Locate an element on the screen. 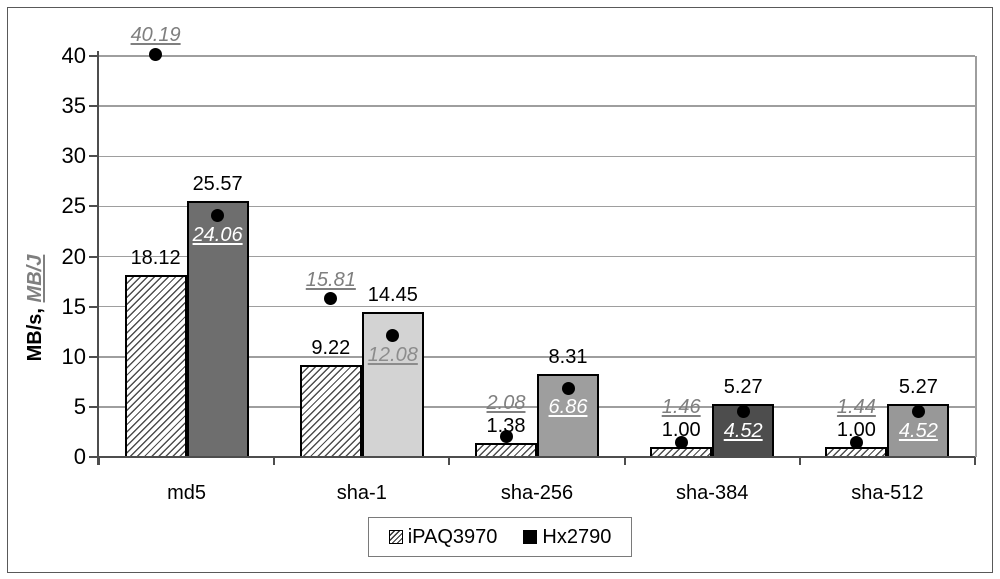 This screenshot has width=1000, height=579. label-mbs-hx2790-sha-512: 5.27 is located at coordinates (918, 387).